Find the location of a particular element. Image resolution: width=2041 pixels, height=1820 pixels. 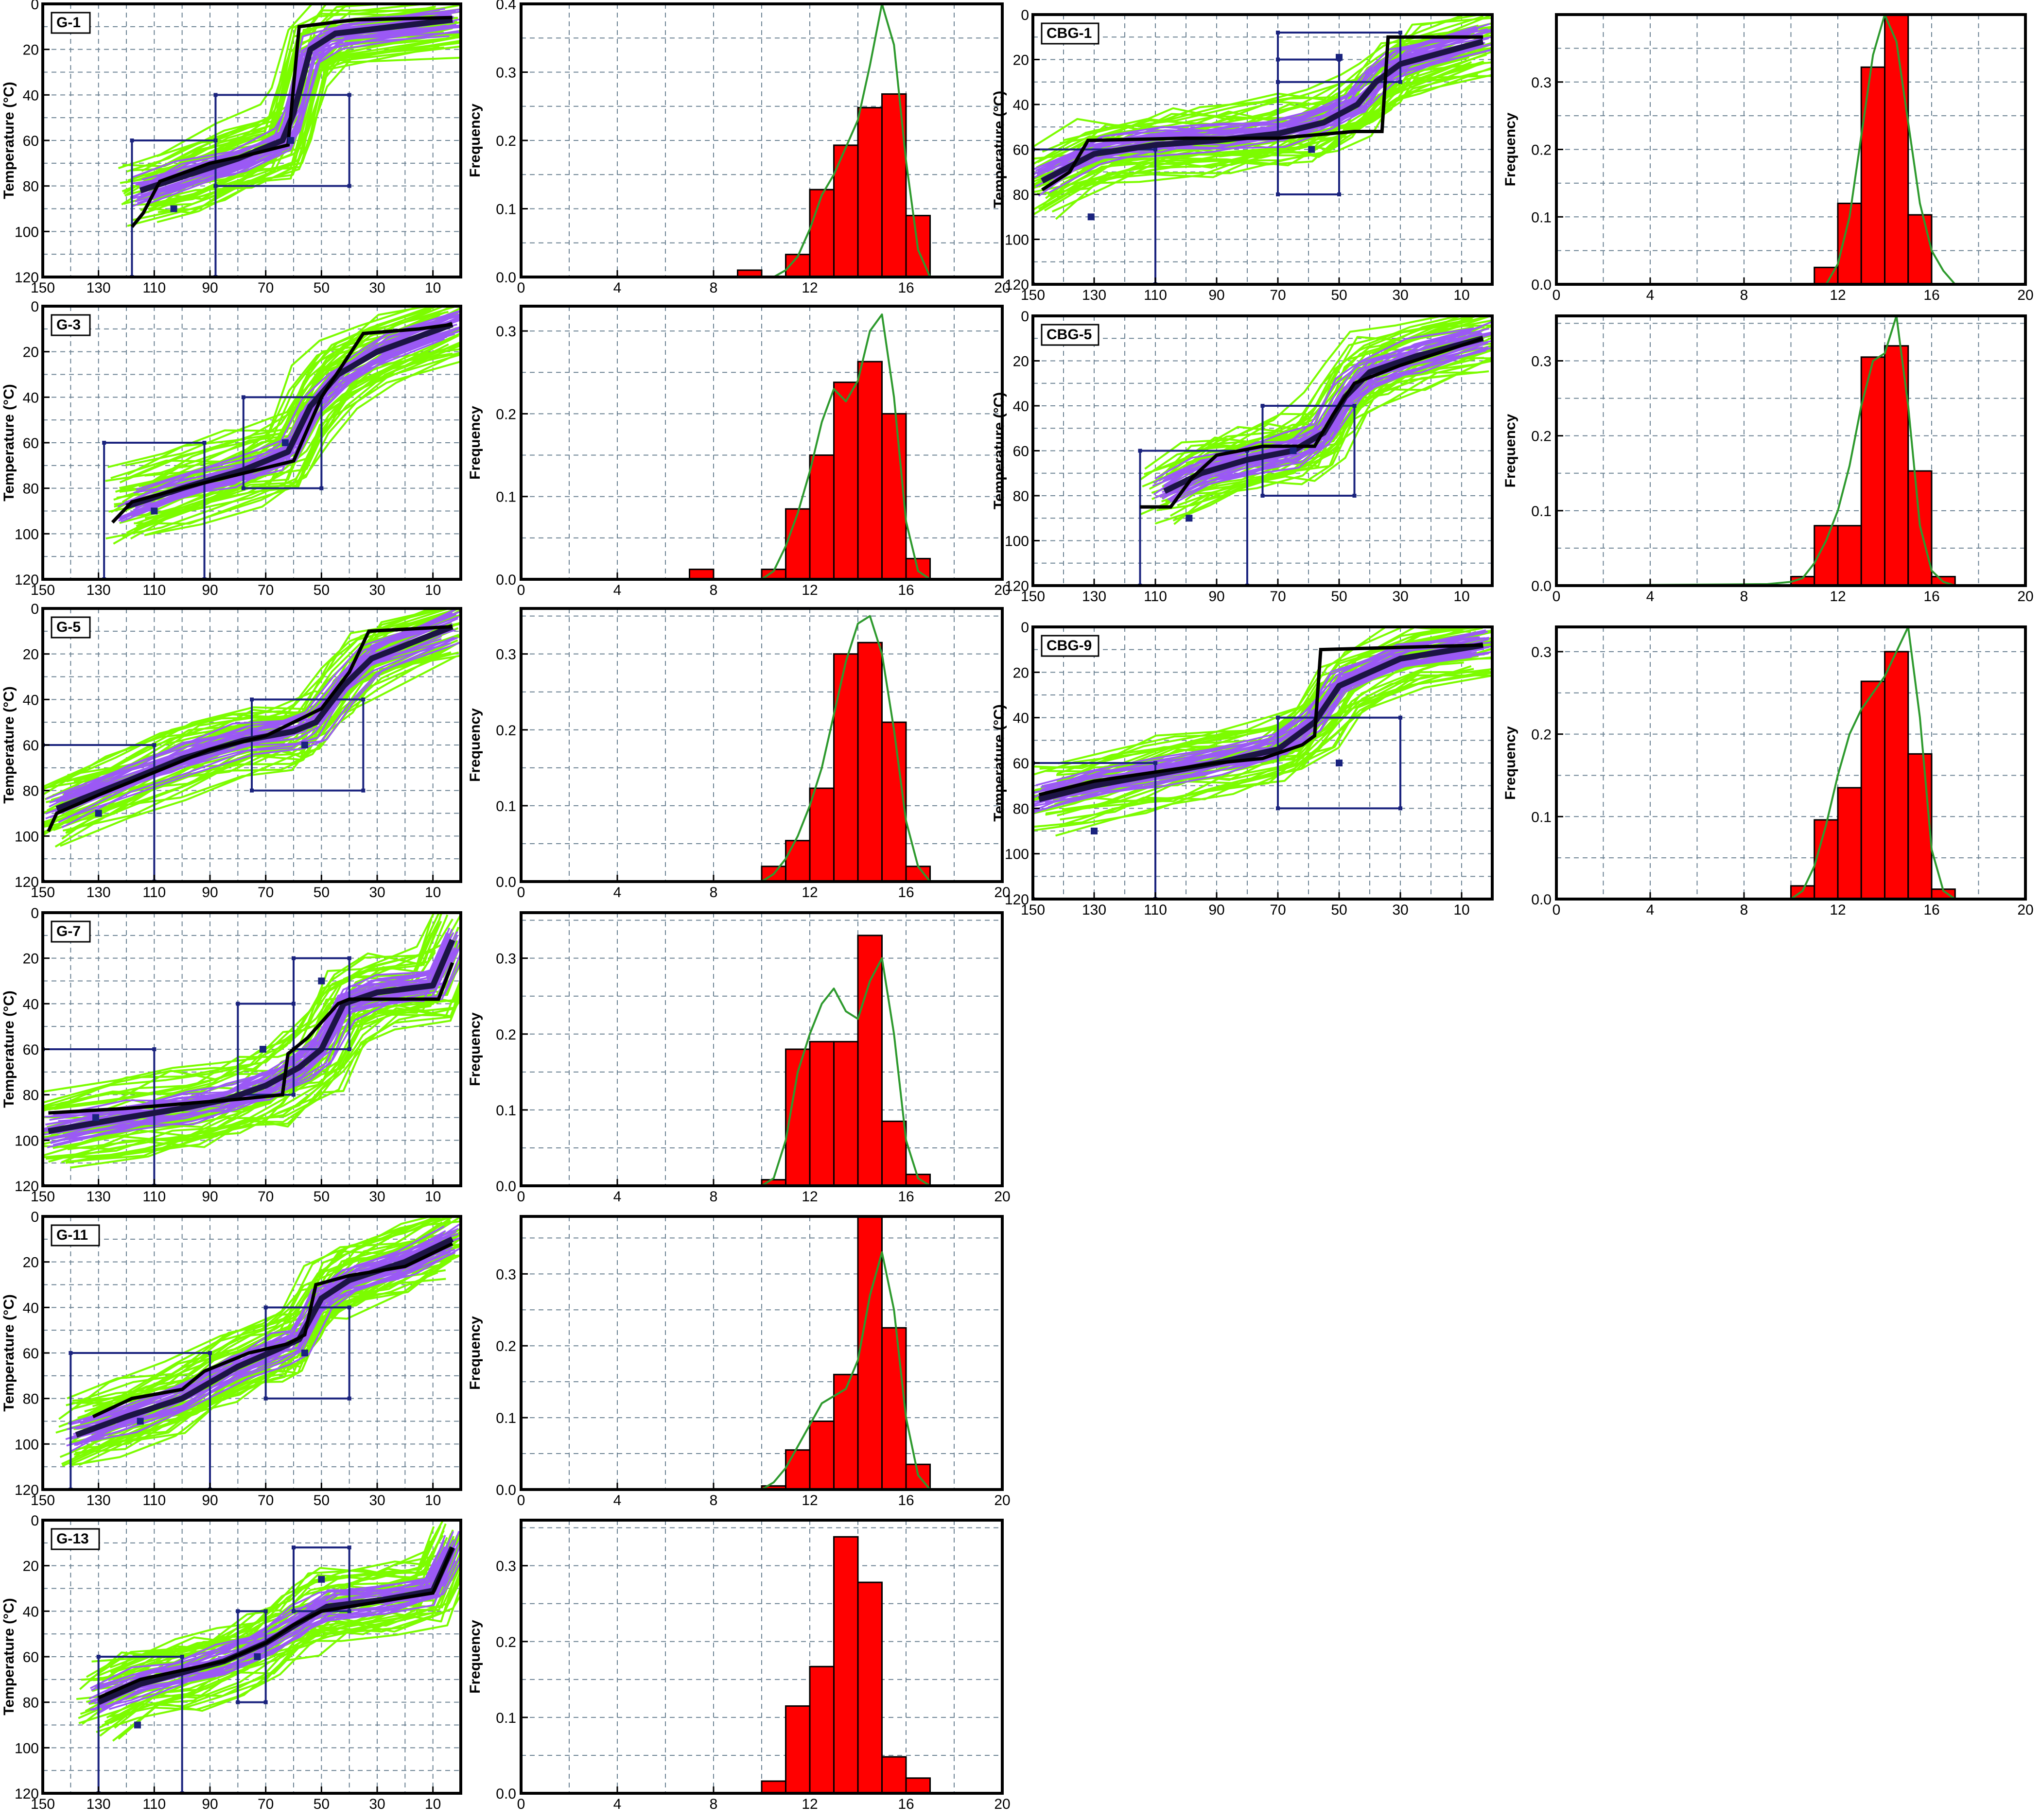

expected-path-line is located at coordinates (252, 1036).